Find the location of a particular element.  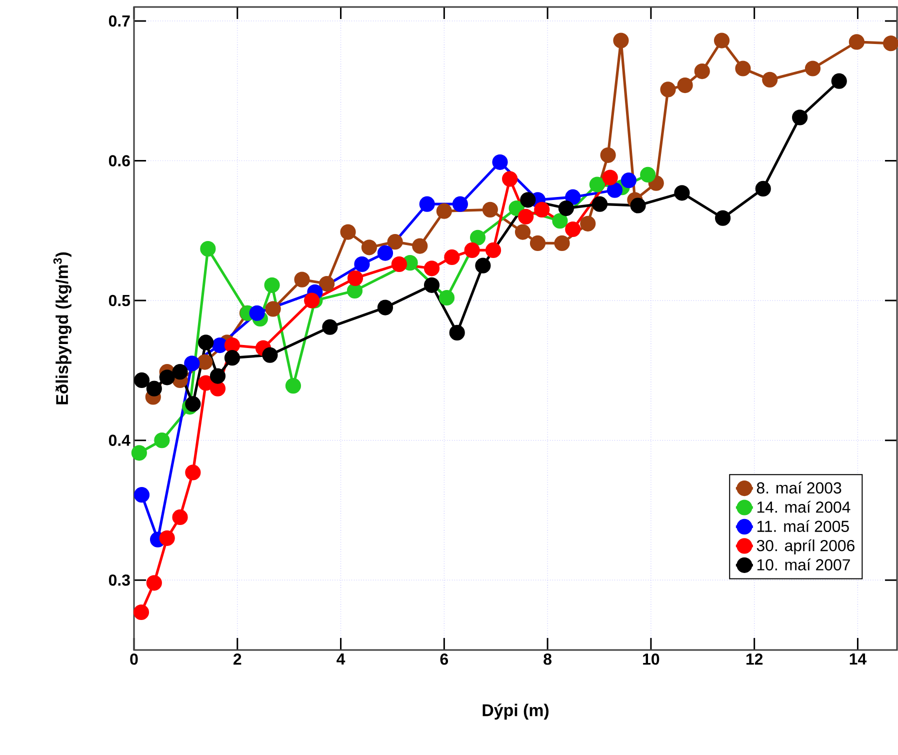

x-tick-label: 2 is located at coordinates (238, 659).